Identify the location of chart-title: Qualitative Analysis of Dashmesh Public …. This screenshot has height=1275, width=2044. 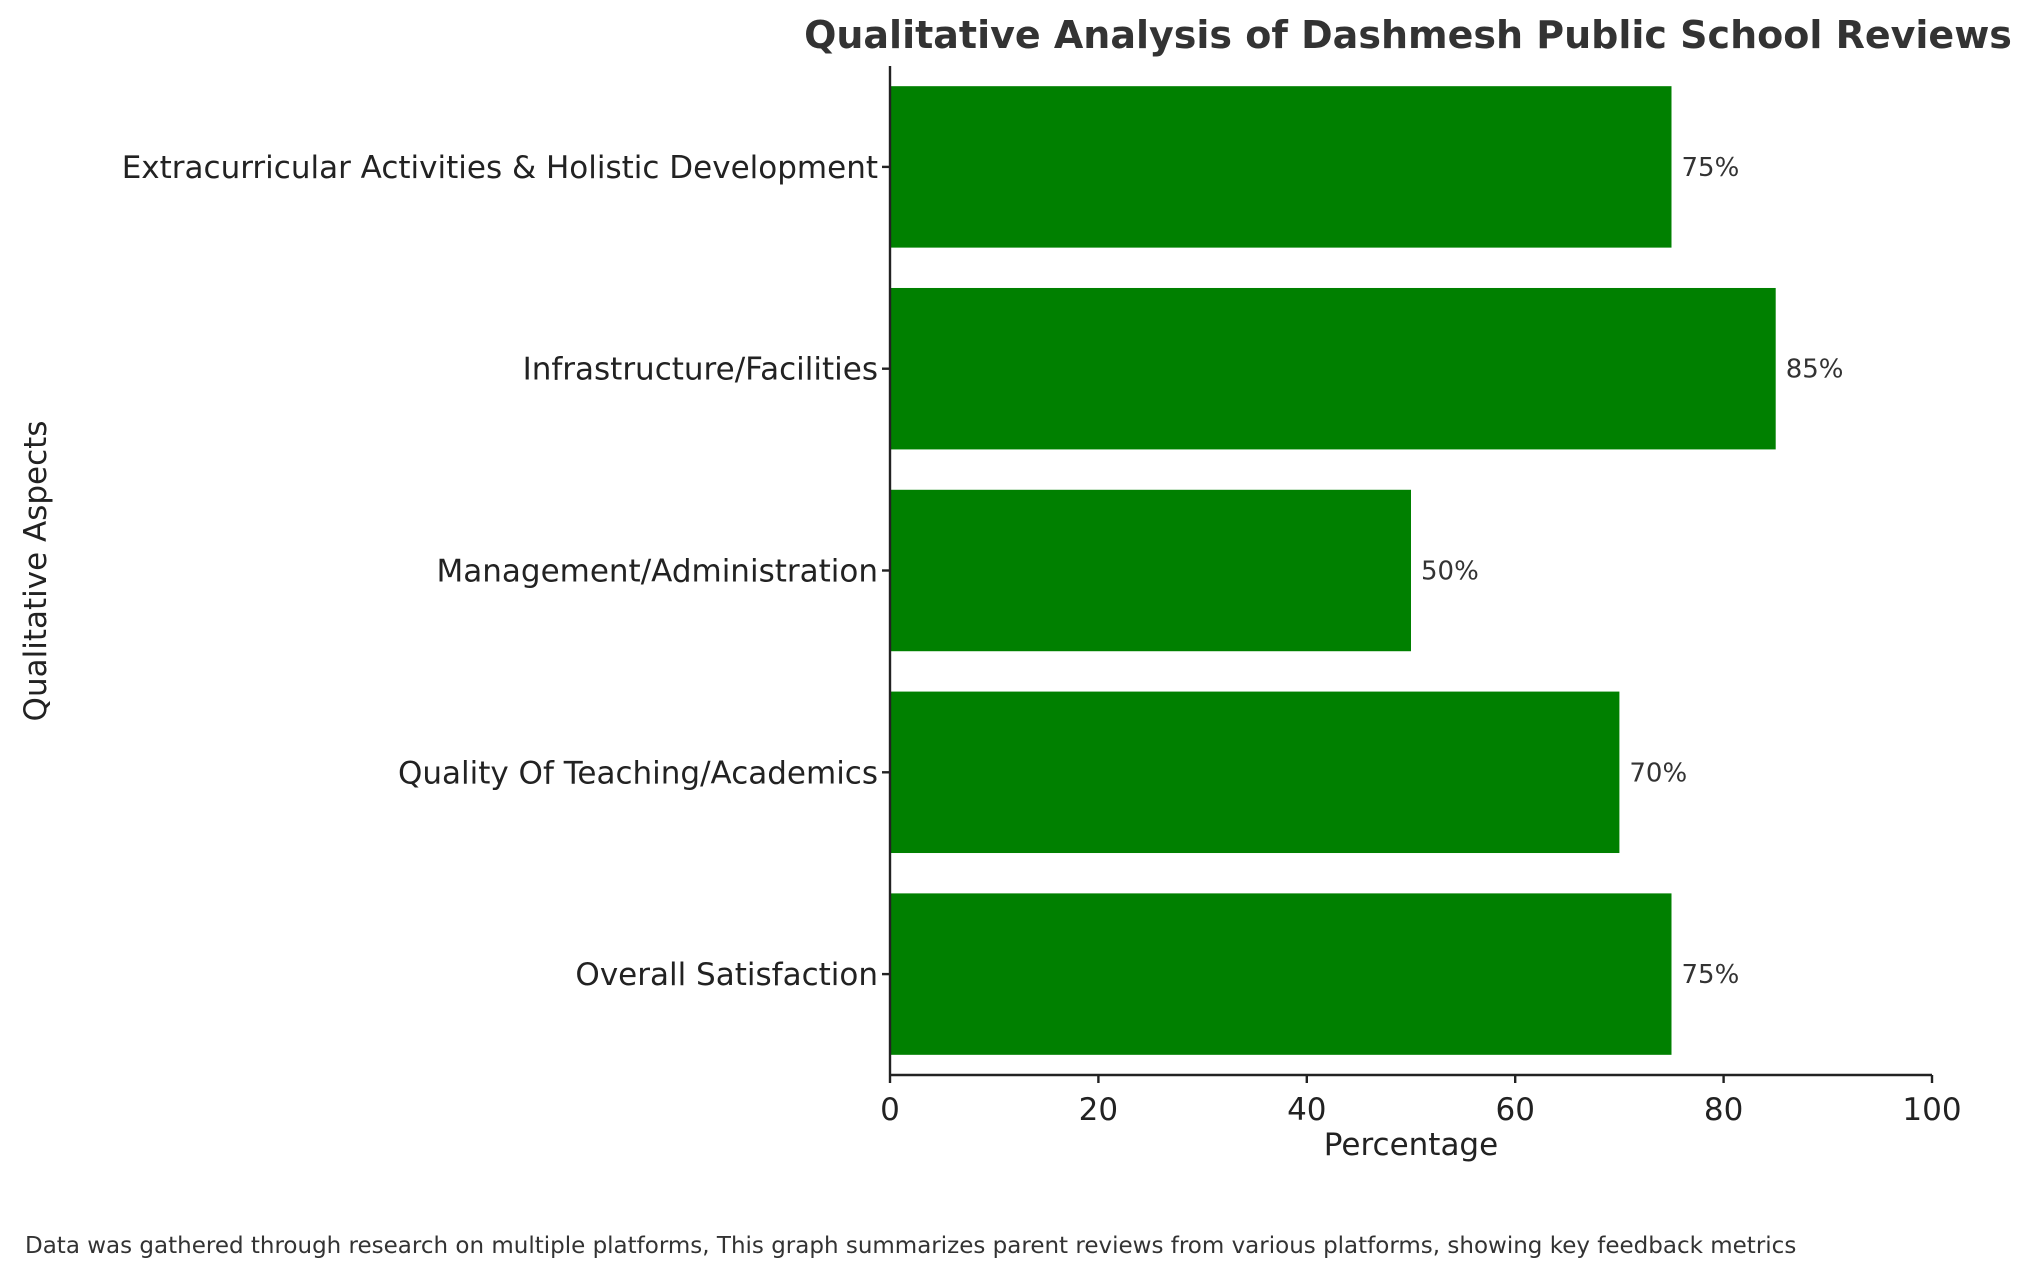
(1408, 35).